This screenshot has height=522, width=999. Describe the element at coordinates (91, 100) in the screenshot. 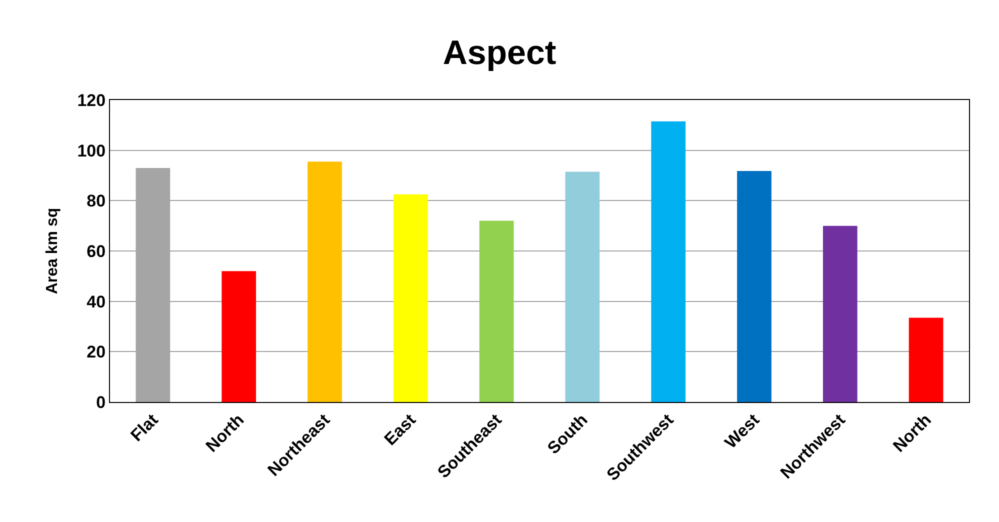

I see `y-tick-label: 120` at that location.